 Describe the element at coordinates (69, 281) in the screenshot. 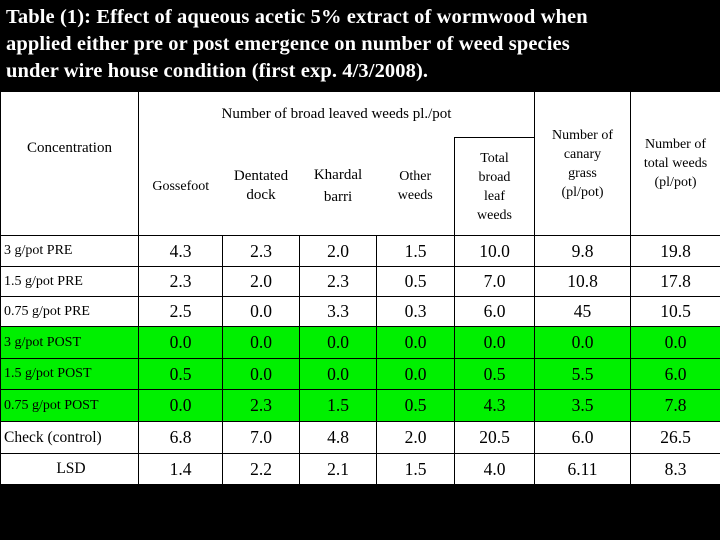

I see `row-label: 1.5 g/pot PRE` at that location.